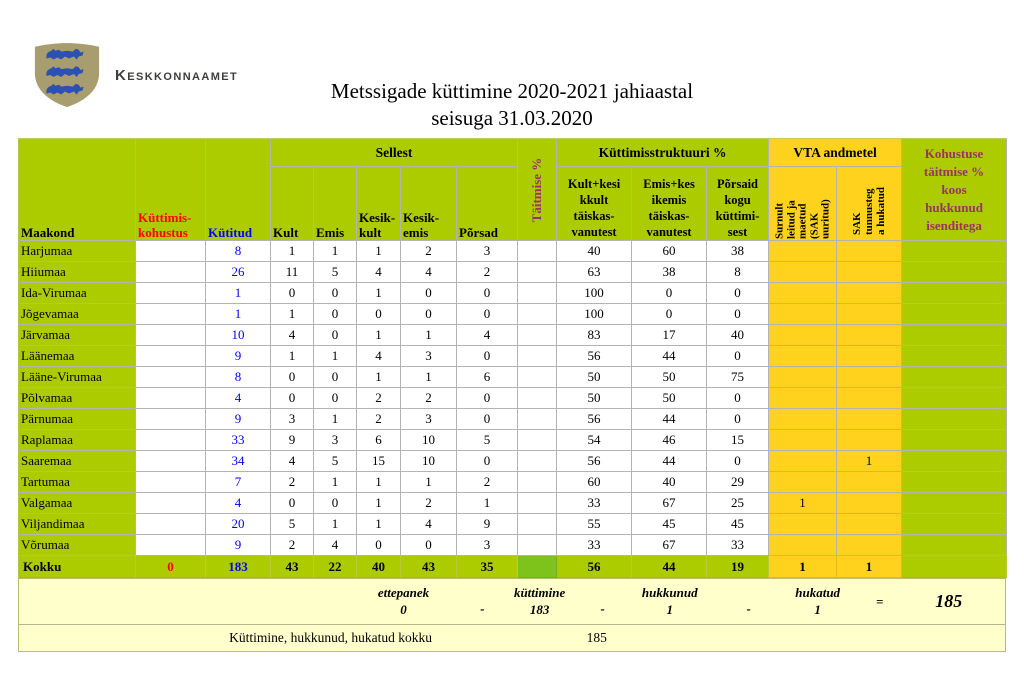 Image resolution: width=1024 pixels, height=682 pixels. Describe the element at coordinates (595, 545) in the screenshot. I see `cell-str1: 33` at that location.